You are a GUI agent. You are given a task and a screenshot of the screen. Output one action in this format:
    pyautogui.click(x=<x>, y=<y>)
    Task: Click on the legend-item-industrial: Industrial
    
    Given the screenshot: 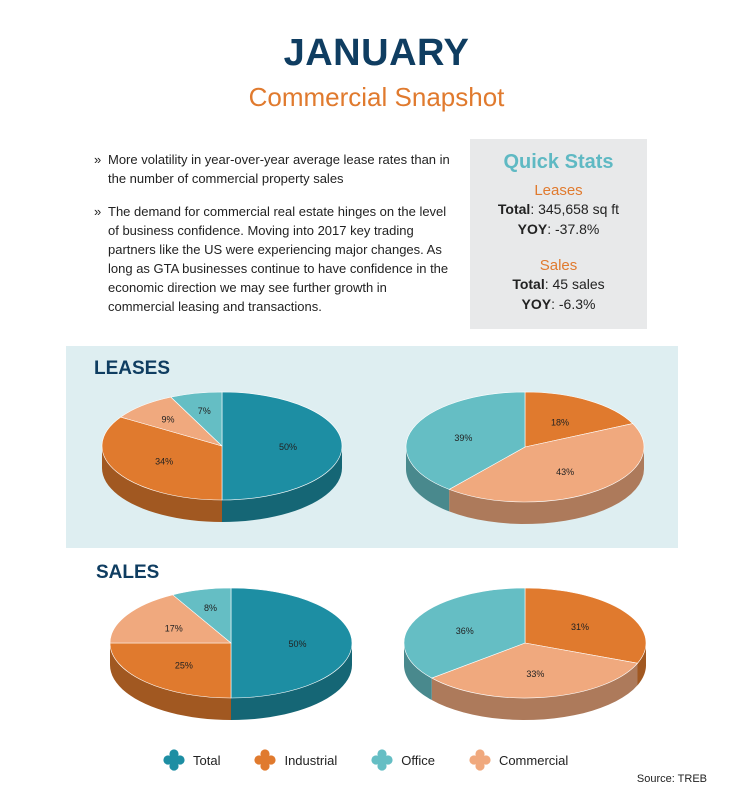 What is the action you would take?
    pyautogui.click(x=295, y=760)
    